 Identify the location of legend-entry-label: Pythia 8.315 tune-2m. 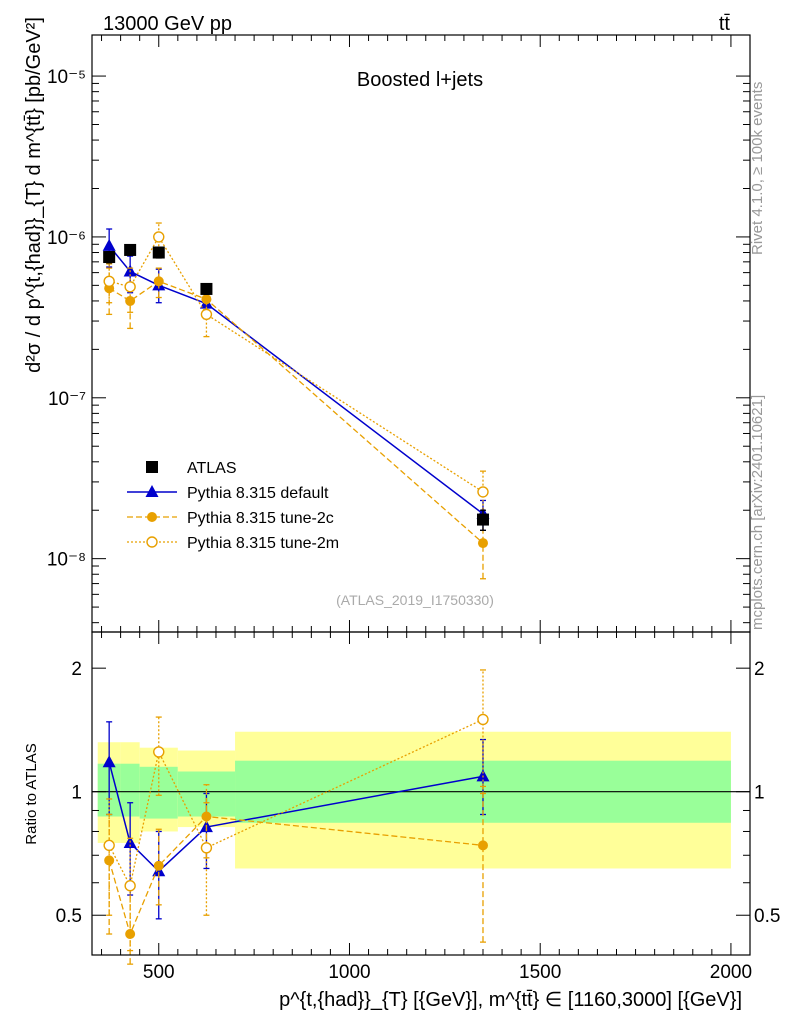
(263, 543).